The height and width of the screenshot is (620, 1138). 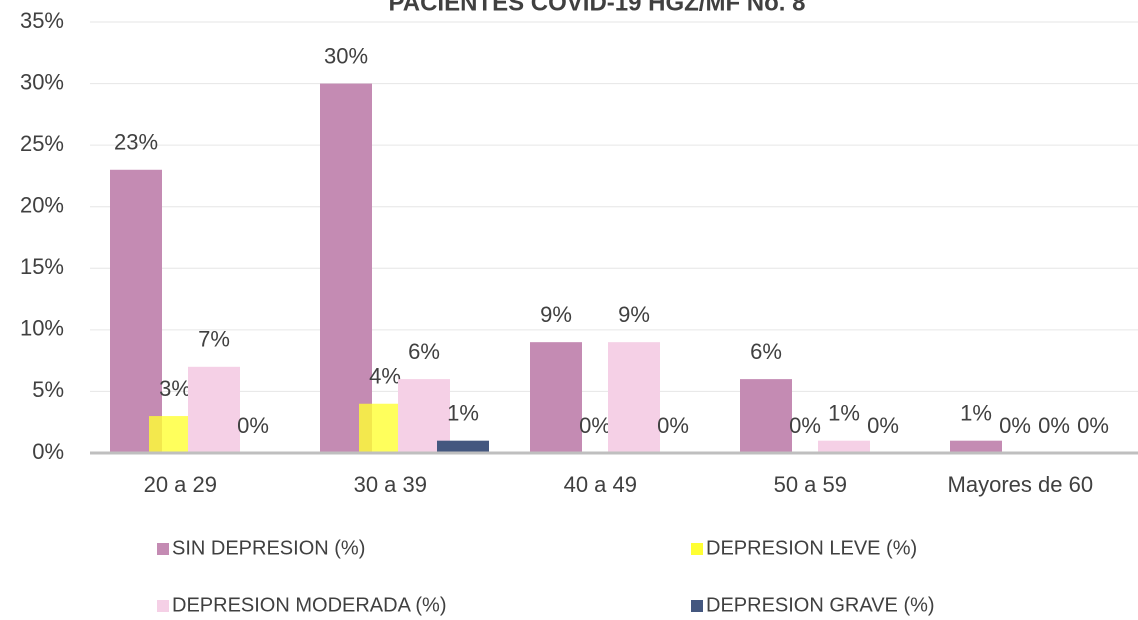 I want to click on value-label: 7%, so click(x=214, y=339).